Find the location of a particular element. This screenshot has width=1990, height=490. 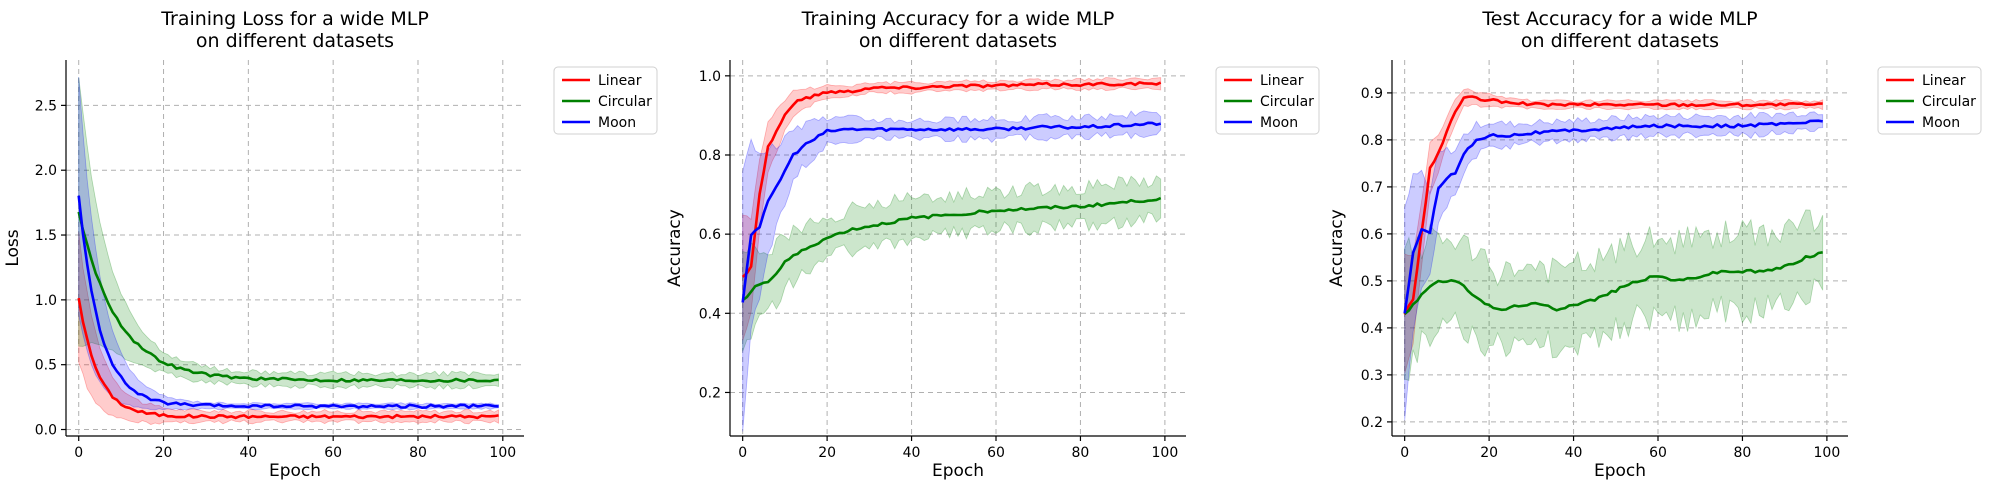

y-axis-label: Loss is located at coordinates (13, 247).